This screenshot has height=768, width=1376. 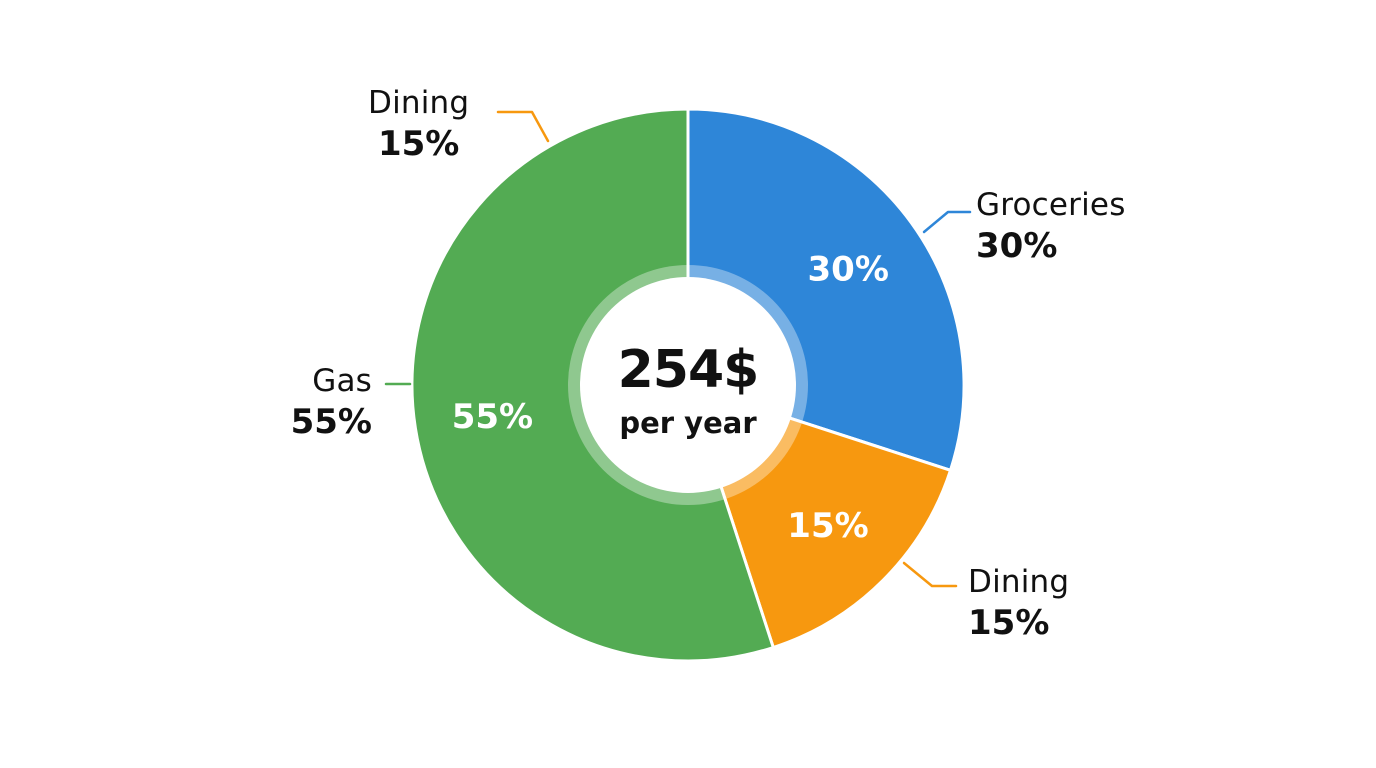 I want to click on slice-label-groceries: 30%, so click(x=848, y=270).